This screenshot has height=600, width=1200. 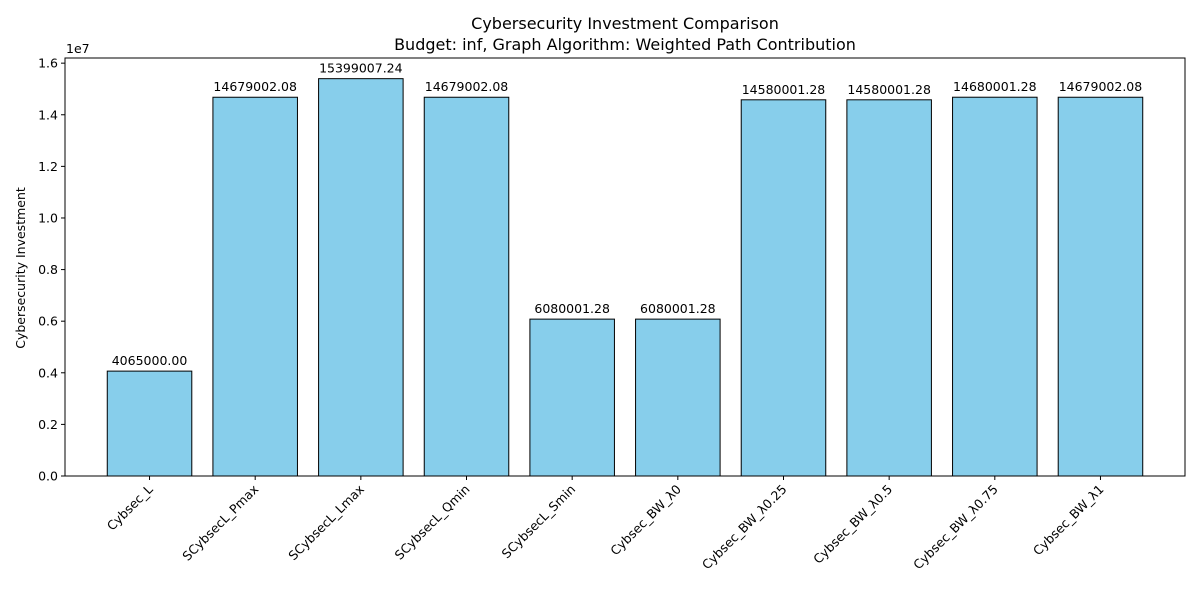 What do you see at coordinates (645, 519) in the screenshot?
I see `x-tick-label: Cybsec_BW_λ0` at bounding box center [645, 519].